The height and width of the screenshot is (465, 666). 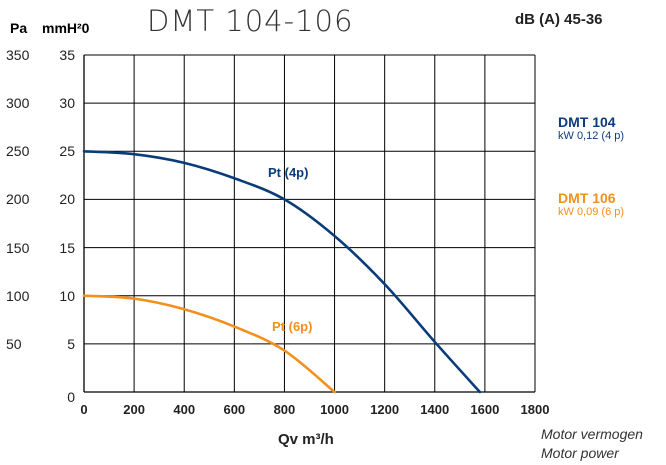 I want to click on series-label-pt-4p: Pt (4p), so click(x=288, y=172).